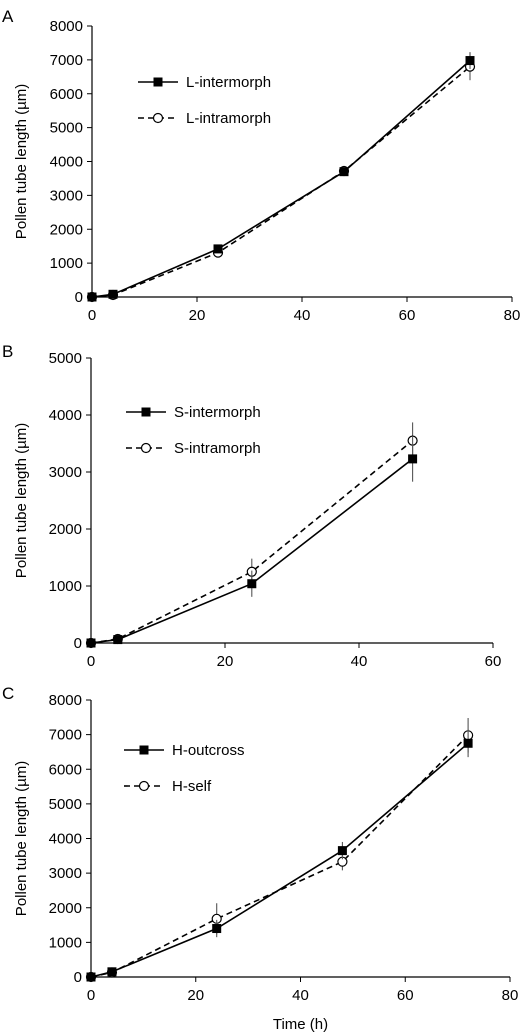 The image size is (520, 1034). I want to click on panel-label: B, so click(7, 351).